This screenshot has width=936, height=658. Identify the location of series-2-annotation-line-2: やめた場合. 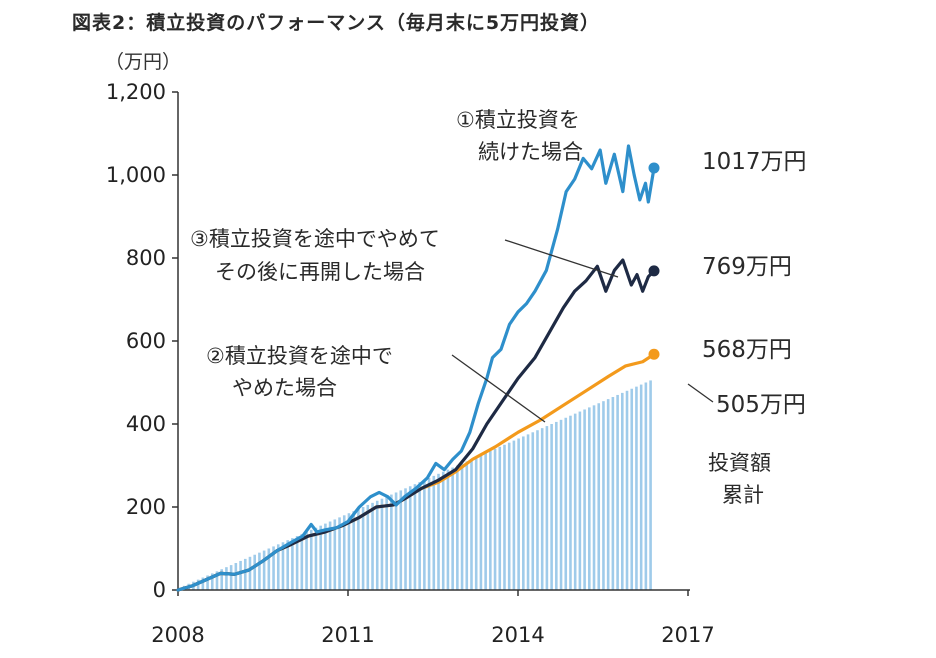
(284, 388).